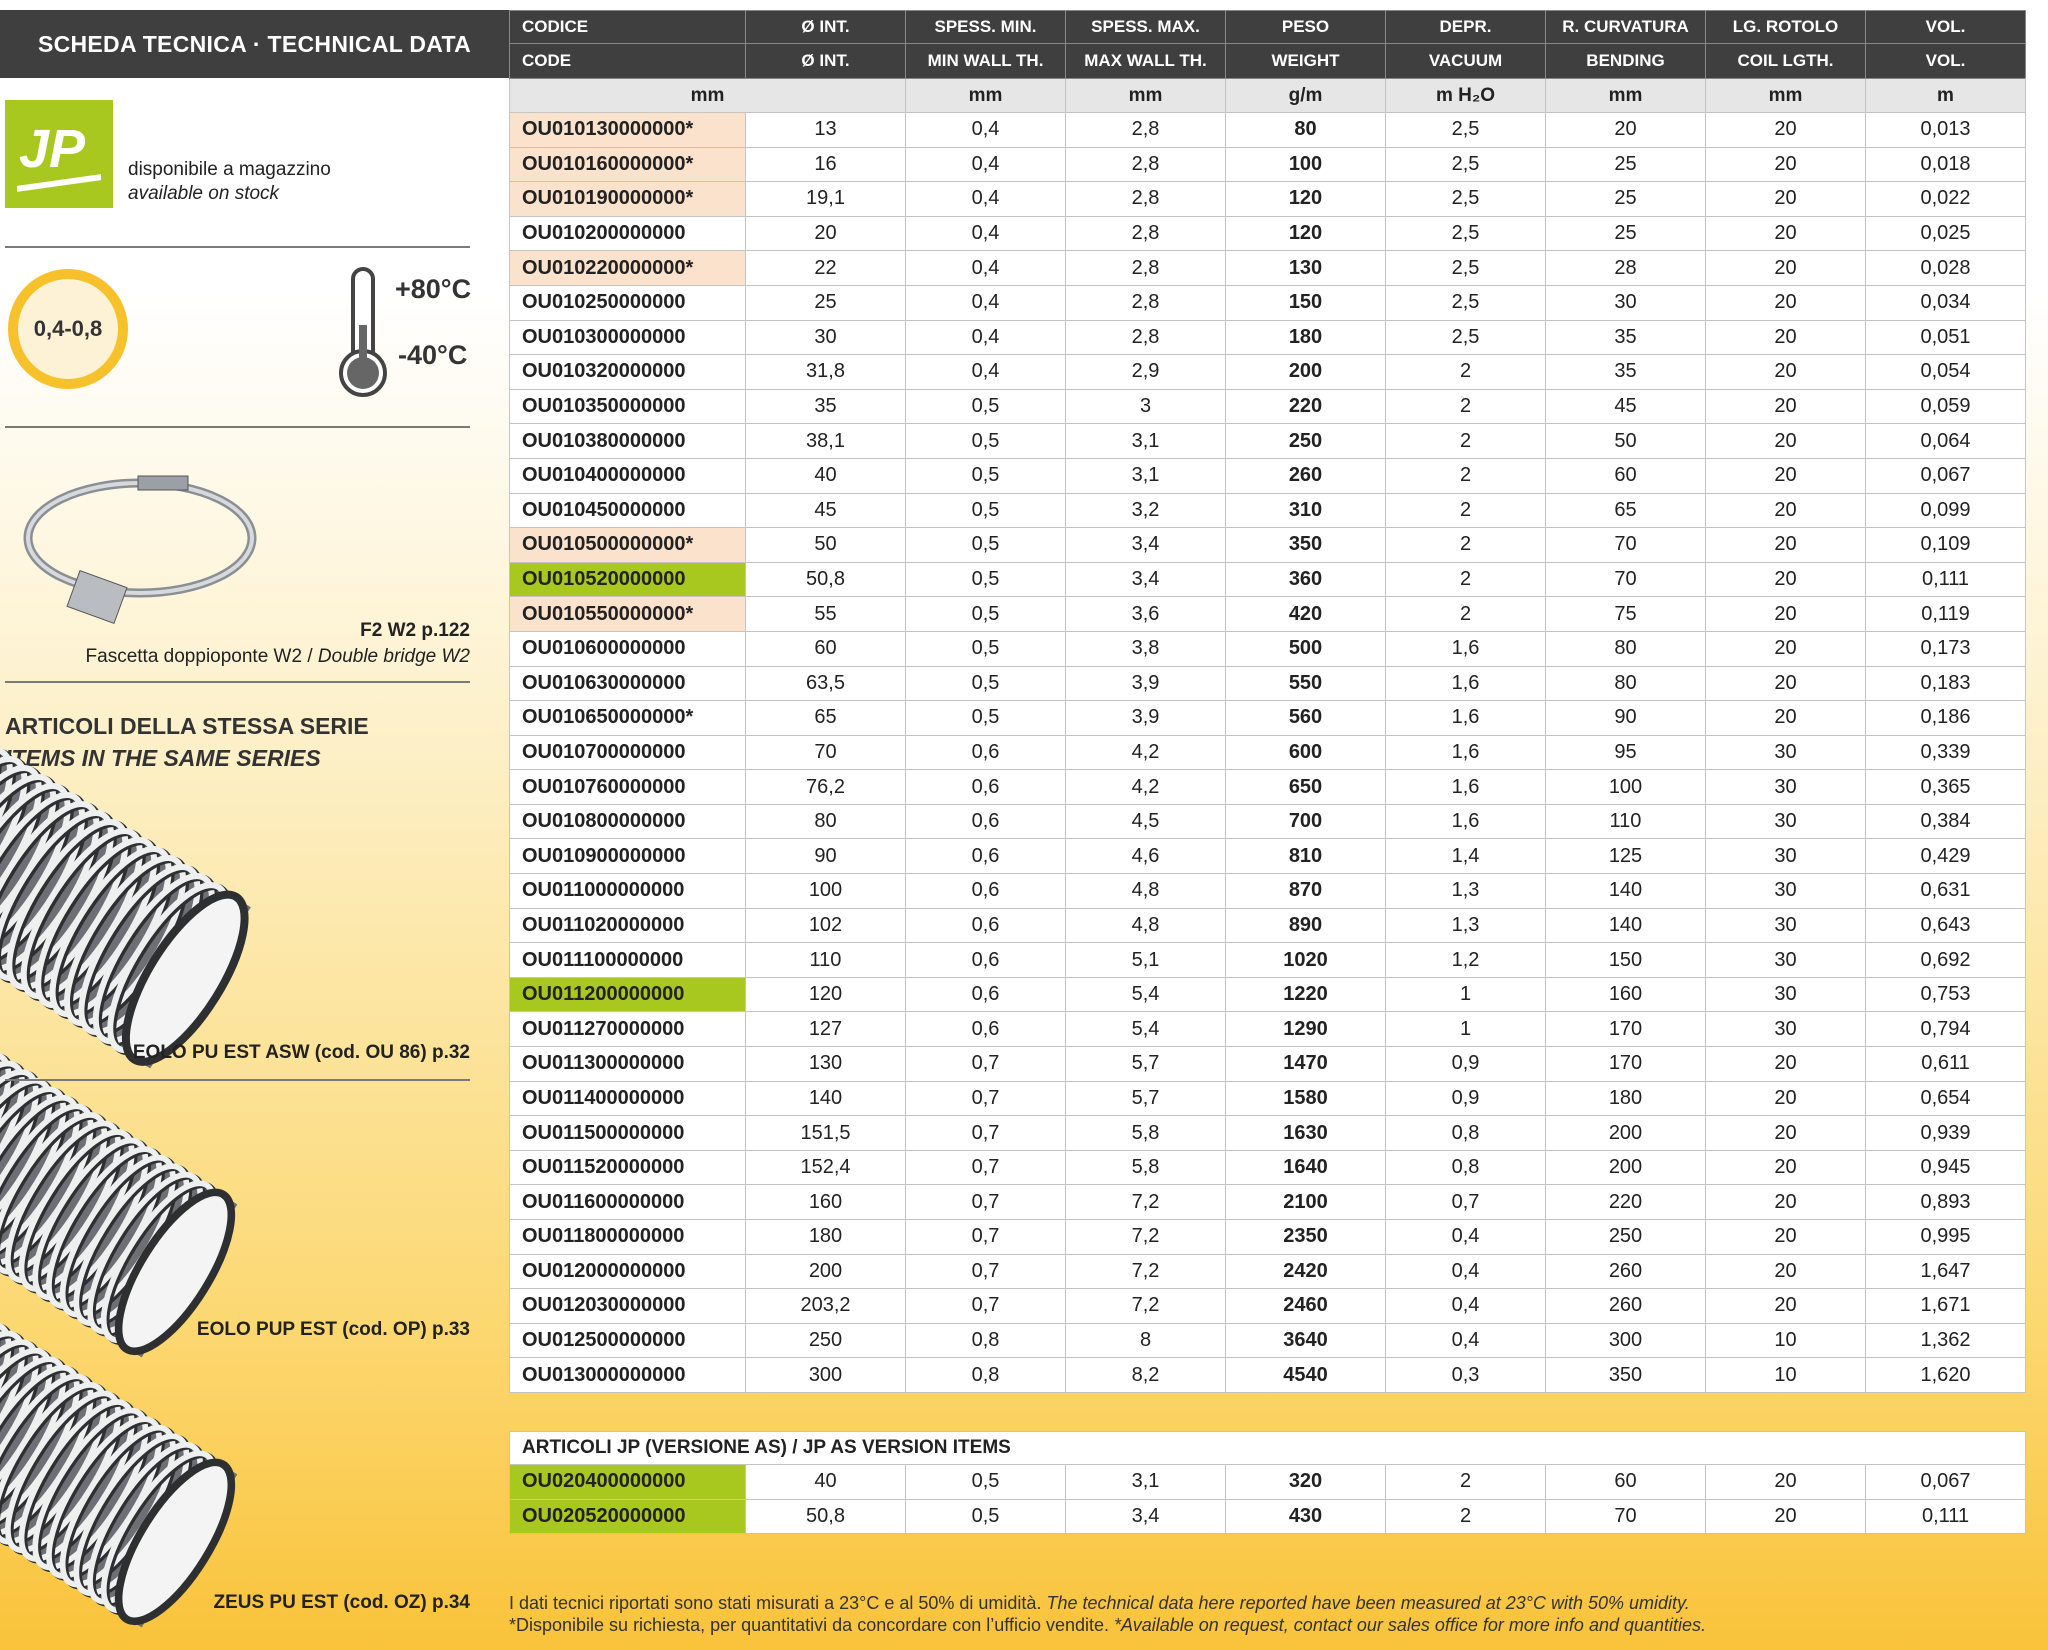  What do you see at coordinates (825, 545) in the screenshot?
I see `table-cell: 50` at bounding box center [825, 545].